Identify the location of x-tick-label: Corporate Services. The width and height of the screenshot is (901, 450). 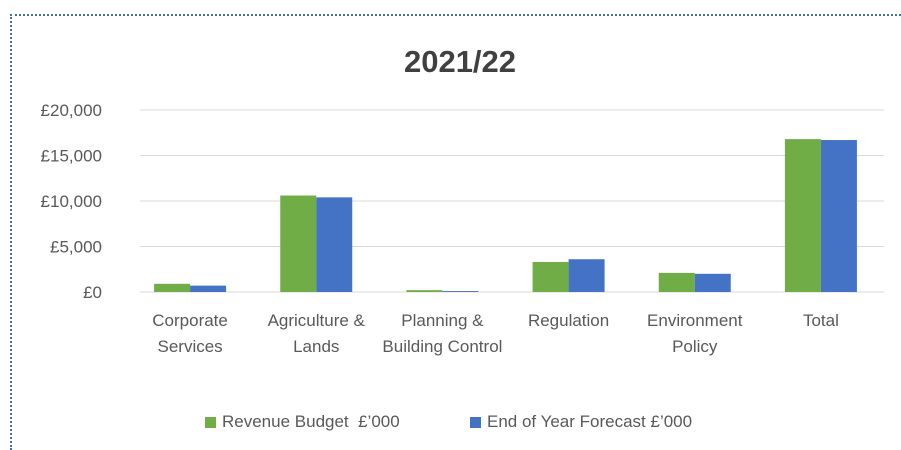
(190, 333).